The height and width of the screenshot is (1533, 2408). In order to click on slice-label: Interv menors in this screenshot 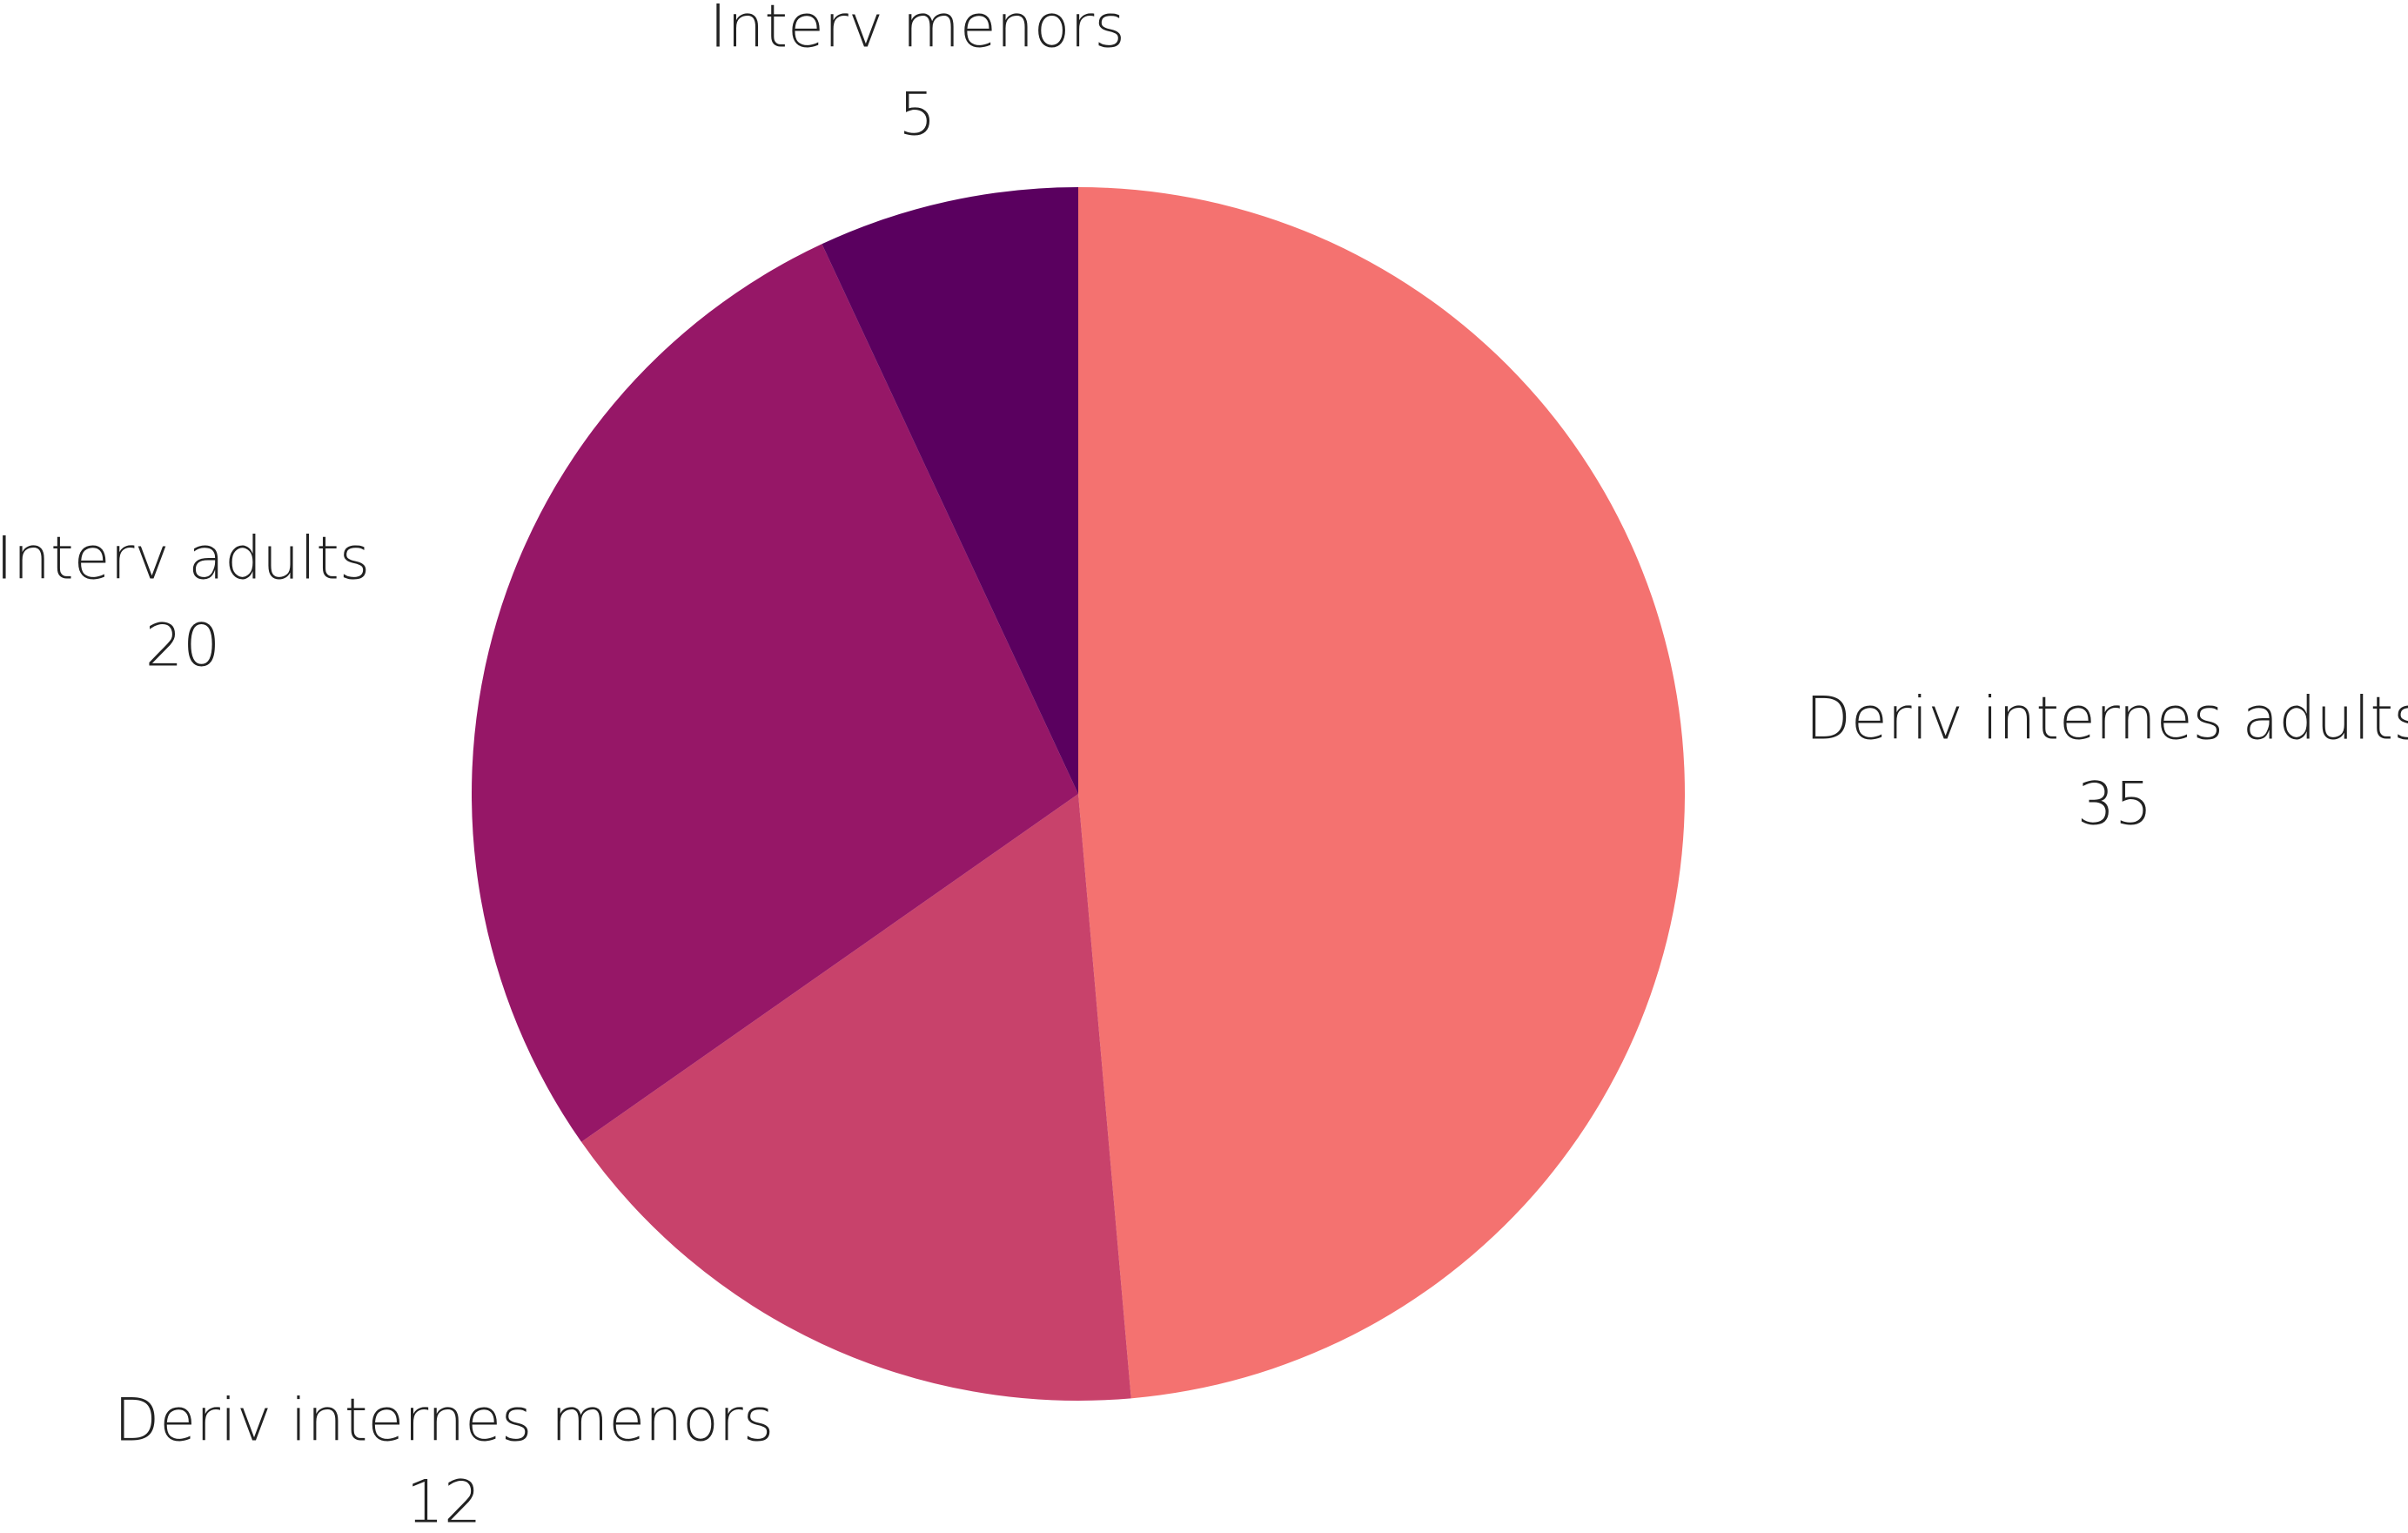, I will do `click(917, 31)`.